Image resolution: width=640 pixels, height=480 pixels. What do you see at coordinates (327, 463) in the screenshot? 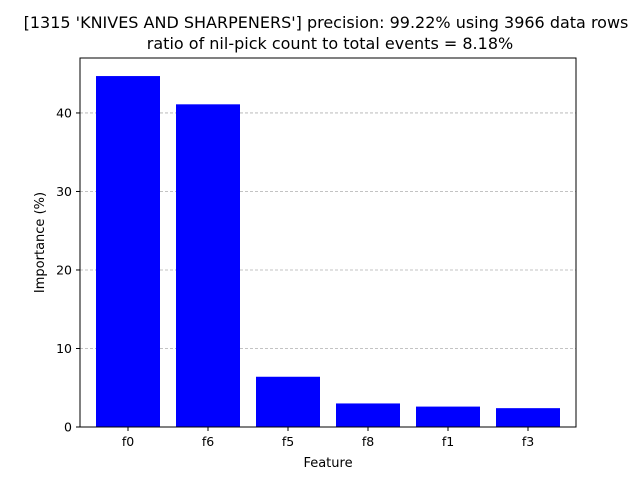
I see `x-axis-label: Feature` at bounding box center [327, 463].